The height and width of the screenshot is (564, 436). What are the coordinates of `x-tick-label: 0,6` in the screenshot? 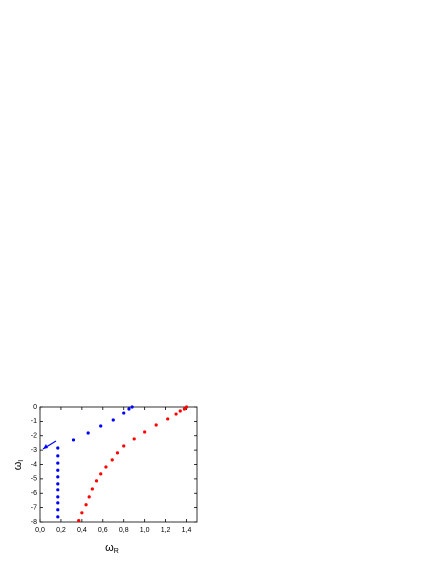 It's located at (103, 530).